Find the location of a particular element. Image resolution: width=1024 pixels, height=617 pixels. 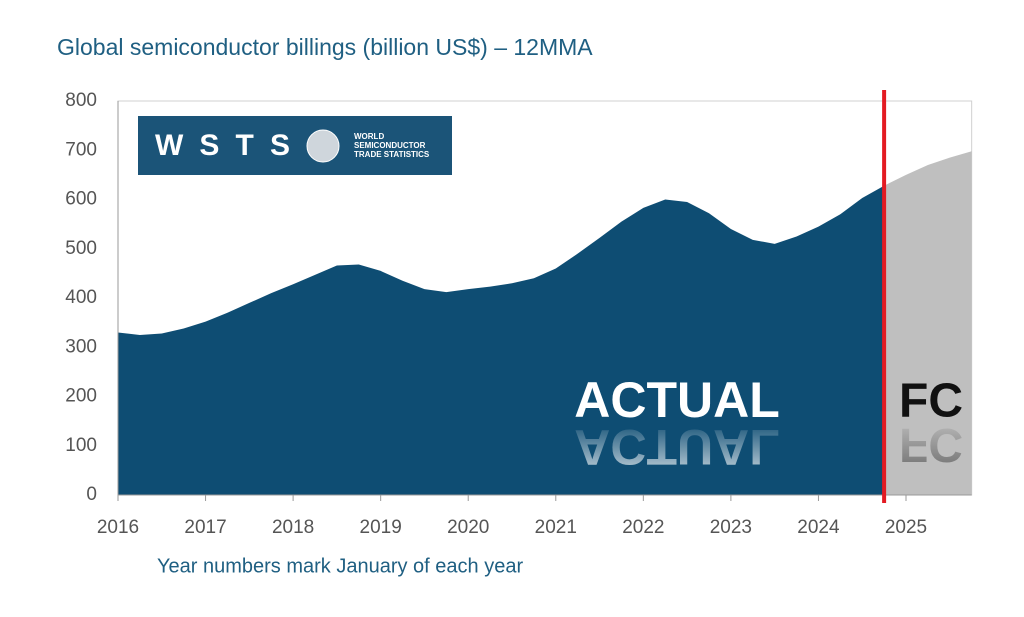

y-tick-label: 200 is located at coordinates (81, 396).